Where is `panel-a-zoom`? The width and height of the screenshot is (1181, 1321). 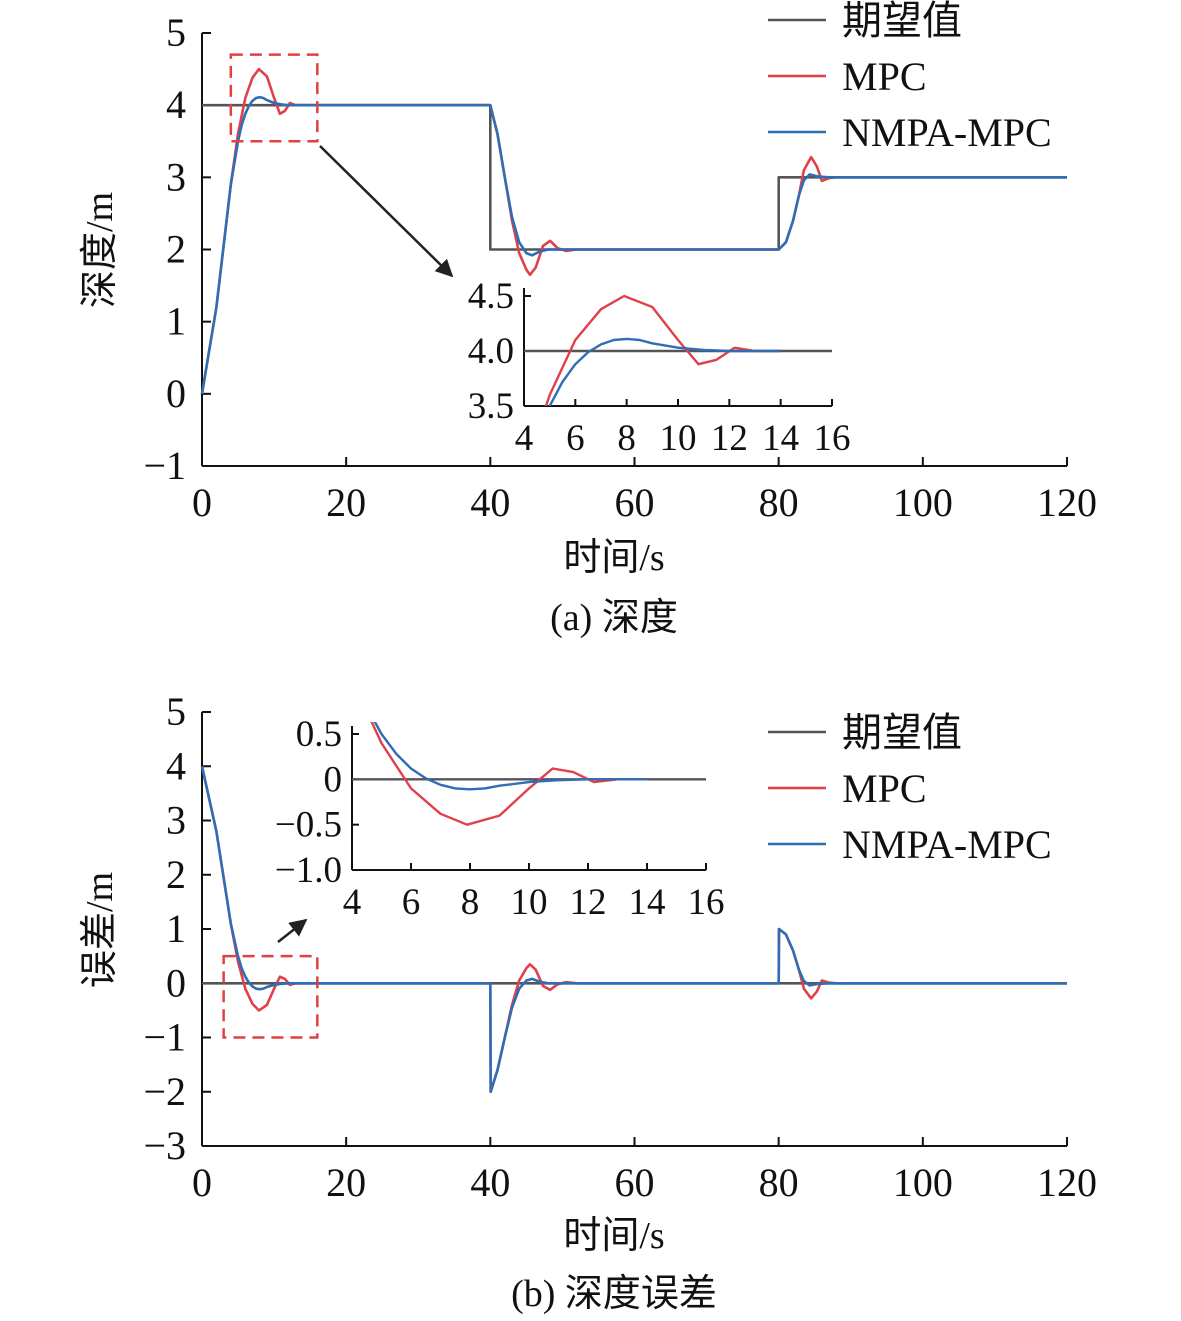
panel-a-zoom is located at coordinates (341, 165).